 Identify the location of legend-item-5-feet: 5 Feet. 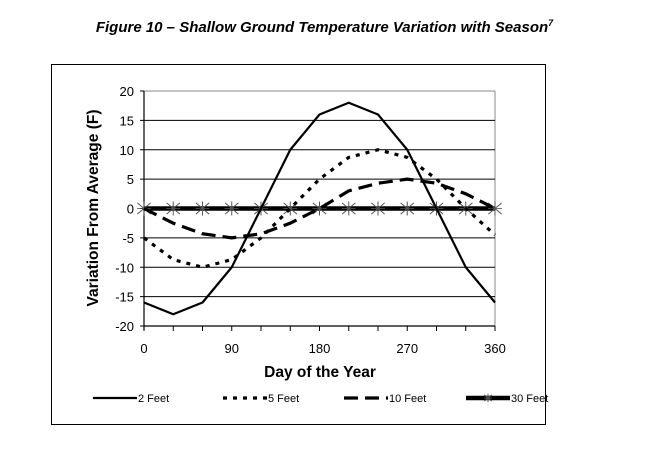
(261, 399).